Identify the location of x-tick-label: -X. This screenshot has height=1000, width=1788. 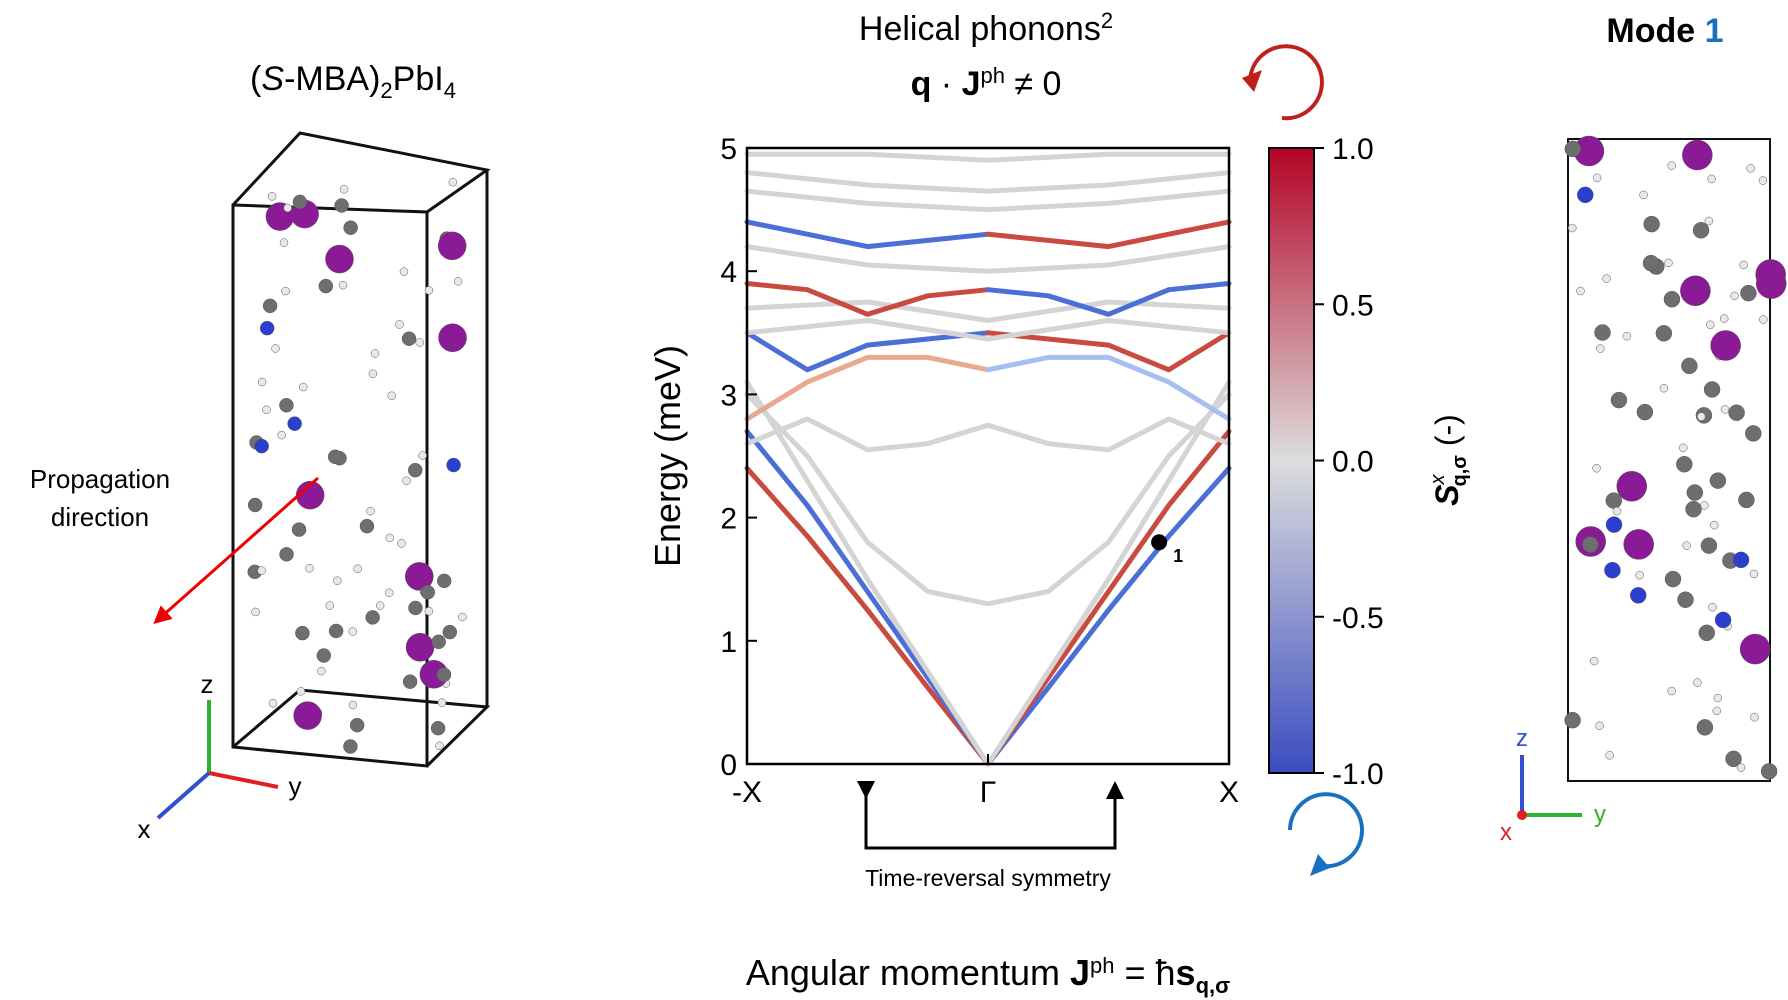
(747, 792).